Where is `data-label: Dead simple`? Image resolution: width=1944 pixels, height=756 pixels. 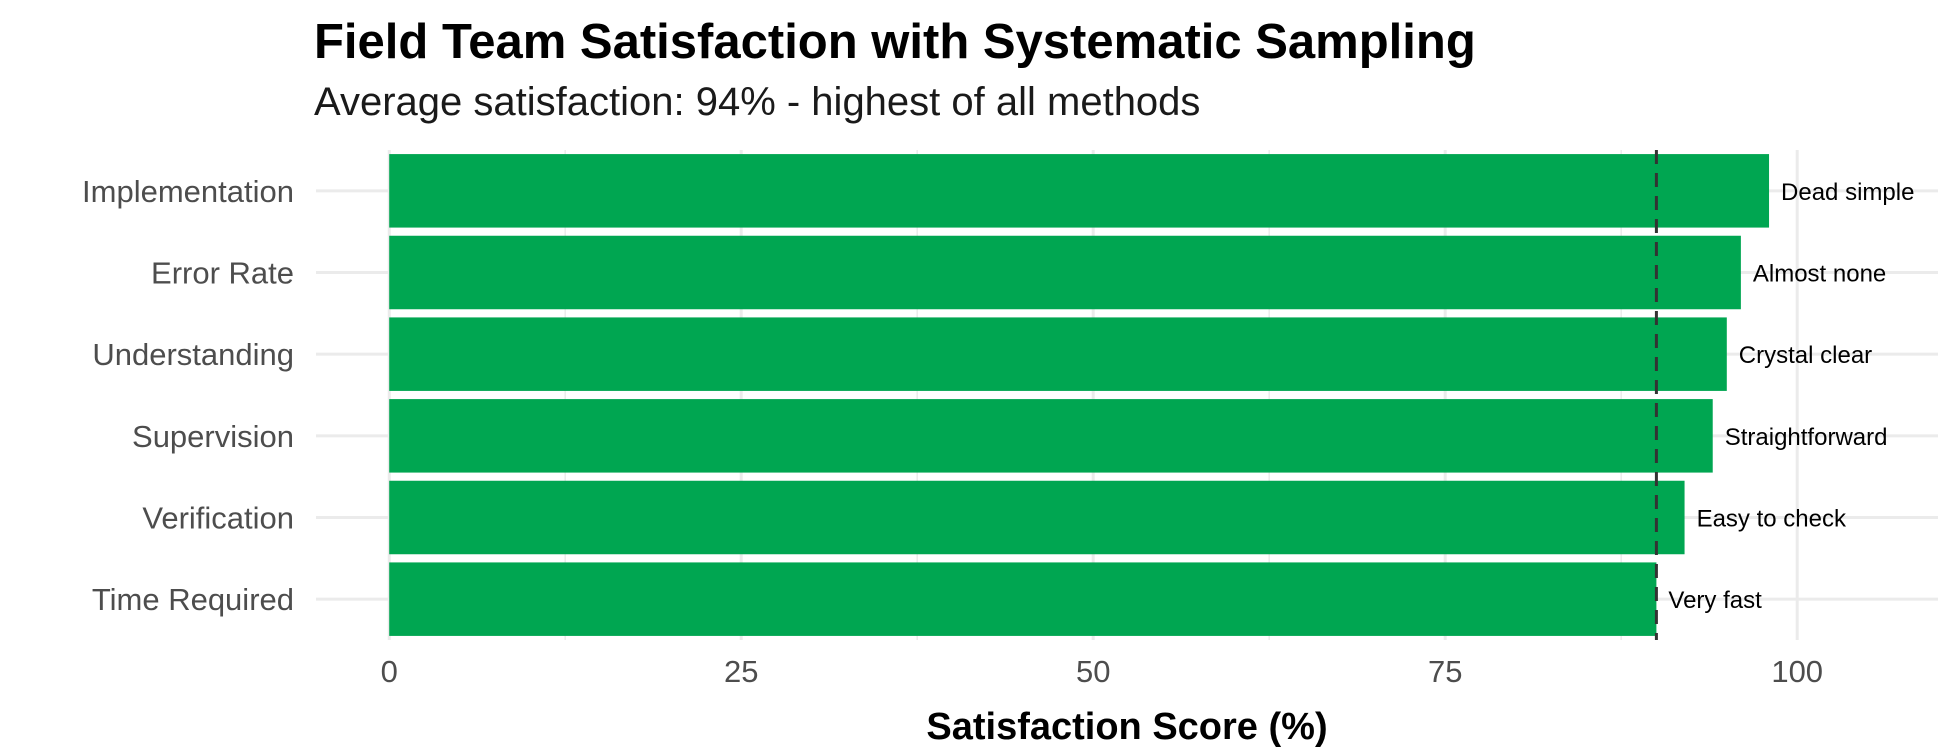 data-label: Dead simple is located at coordinates (1847, 192).